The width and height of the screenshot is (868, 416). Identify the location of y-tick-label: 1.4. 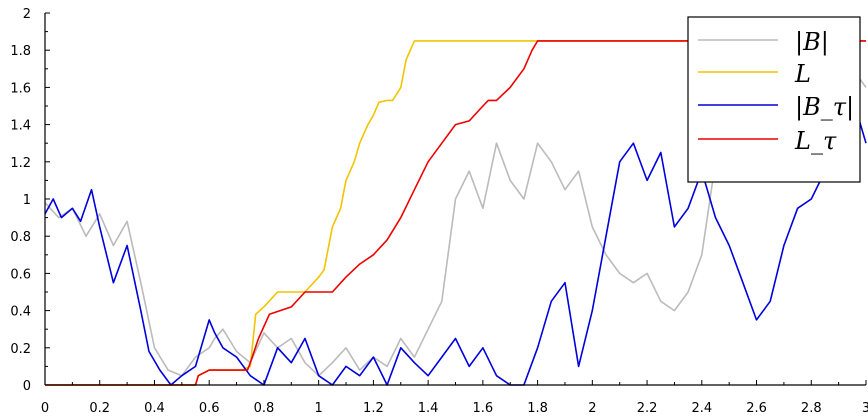
(20, 126).